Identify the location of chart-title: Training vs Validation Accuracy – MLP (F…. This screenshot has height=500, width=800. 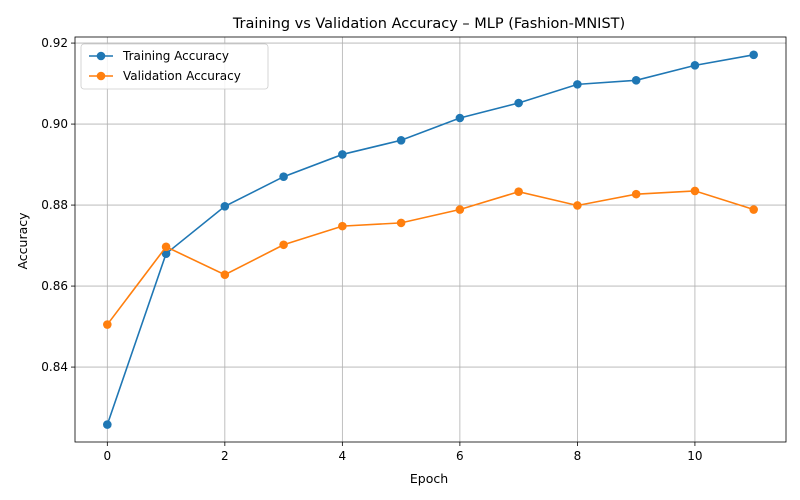
(428, 24).